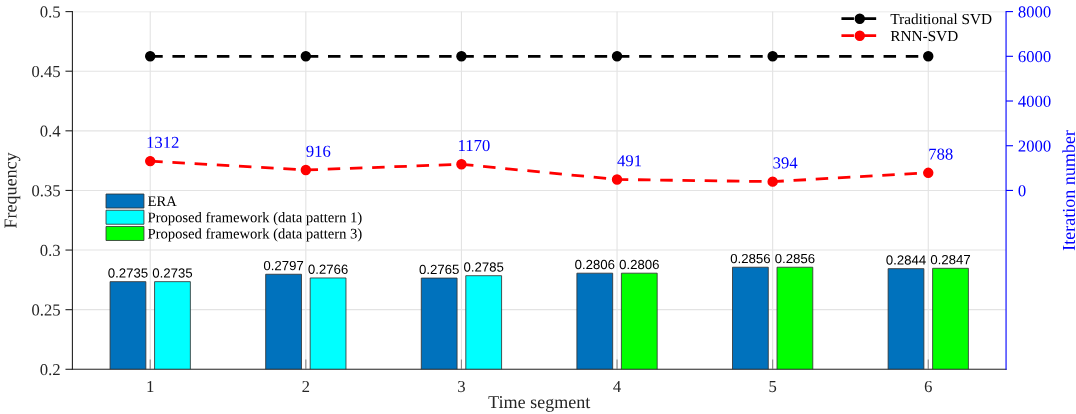 The image size is (1076, 414). Describe the element at coordinates (50, 131) in the screenshot. I see `y-tick-label: 0.4` at that location.